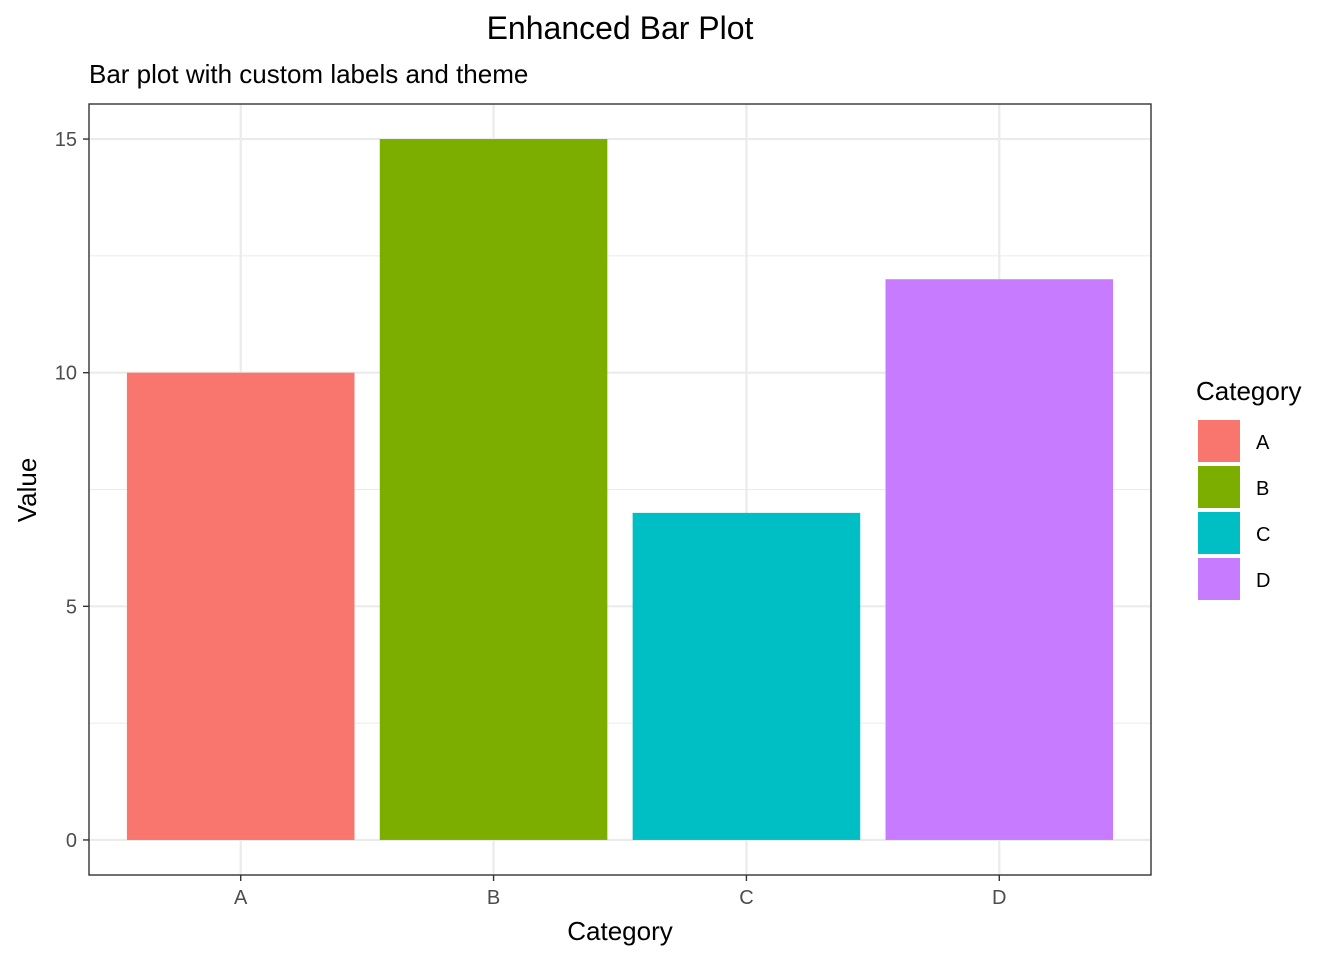 This screenshot has height=965, width=1344. Describe the element at coordinates (241, 898) in the screenshot. I see `x-tick-label: A` at that location.